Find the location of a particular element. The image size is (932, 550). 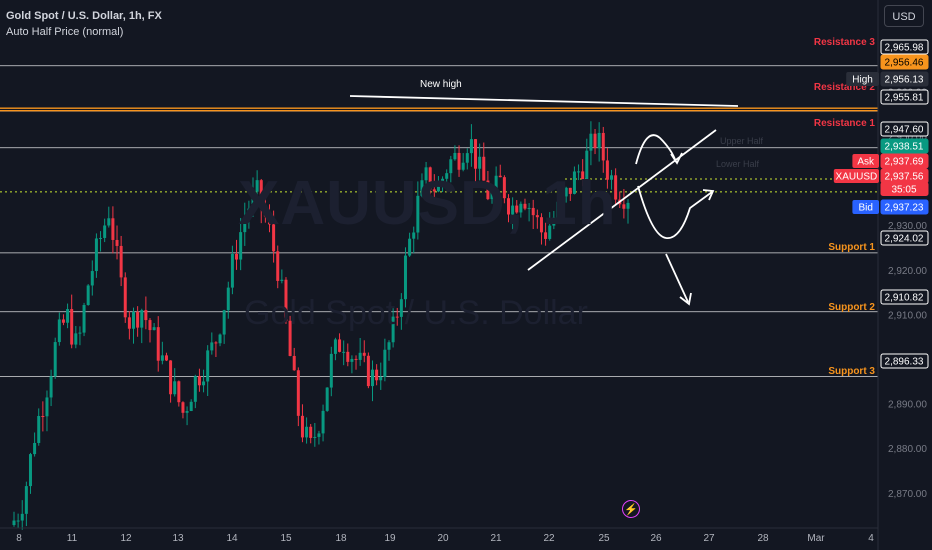

currency-button: USD is located at coordinates (904, 16).